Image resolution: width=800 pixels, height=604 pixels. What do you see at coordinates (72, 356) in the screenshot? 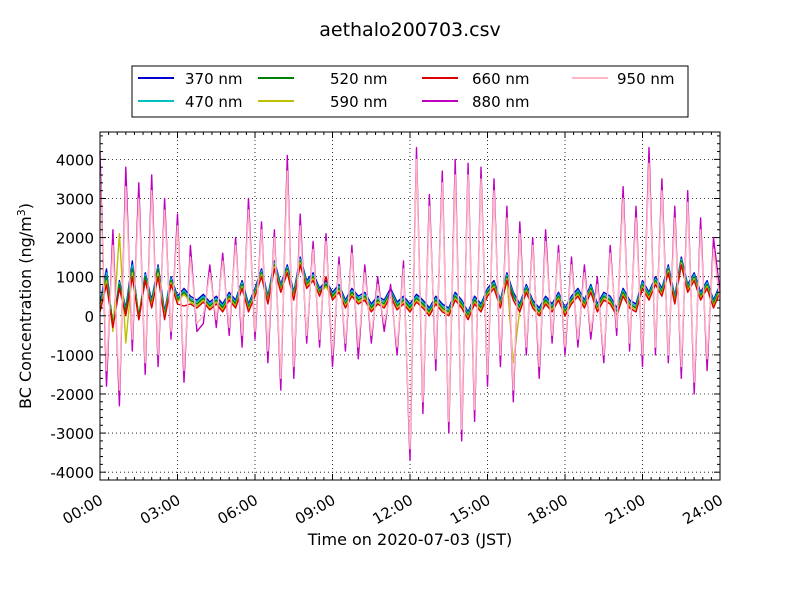
I see `y-tick-label: -1000` at bounding box center [72, 356].